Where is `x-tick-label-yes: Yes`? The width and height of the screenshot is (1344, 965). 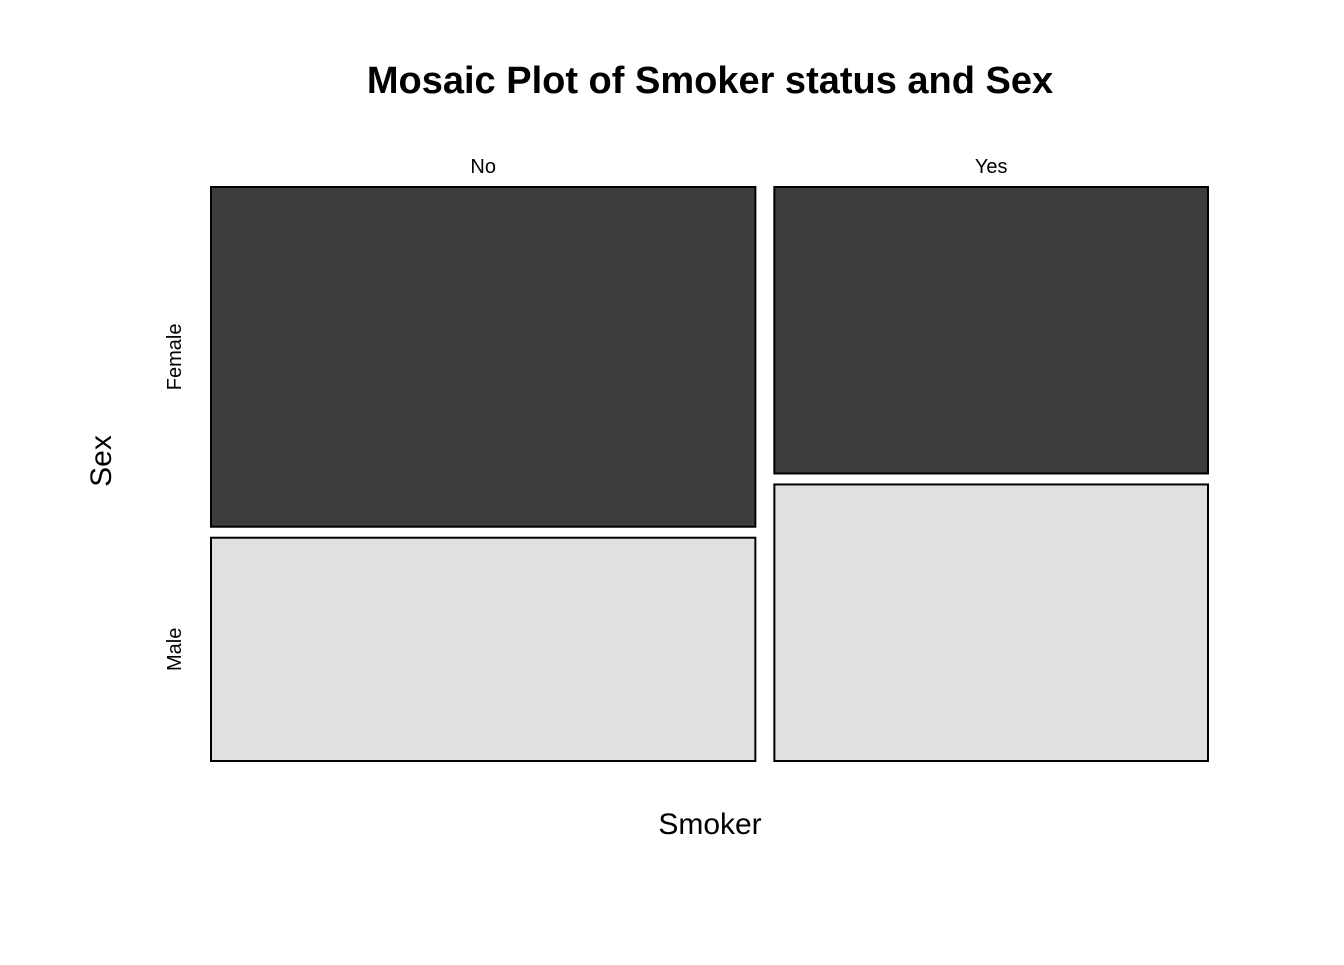 x-tick-label-yes: Yes is located at coordinates (991, 167).